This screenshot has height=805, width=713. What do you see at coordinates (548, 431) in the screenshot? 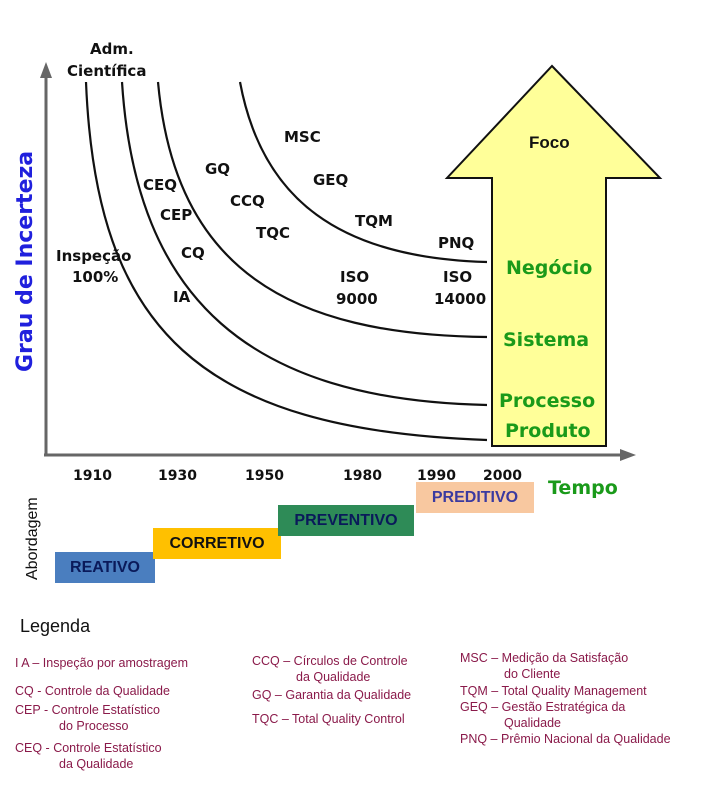
I see `focus-level-produto: Produto` at bounding box center [548, 431].